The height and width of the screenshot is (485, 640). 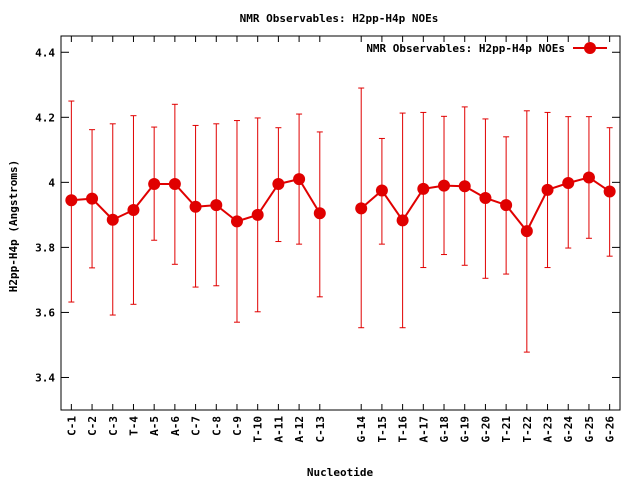 What do you see at coordinates (13, 226) in the screenshot?
I see `y-axis-label: H2pp-H4p (Angstroms)` at bounding box center [13, 226].